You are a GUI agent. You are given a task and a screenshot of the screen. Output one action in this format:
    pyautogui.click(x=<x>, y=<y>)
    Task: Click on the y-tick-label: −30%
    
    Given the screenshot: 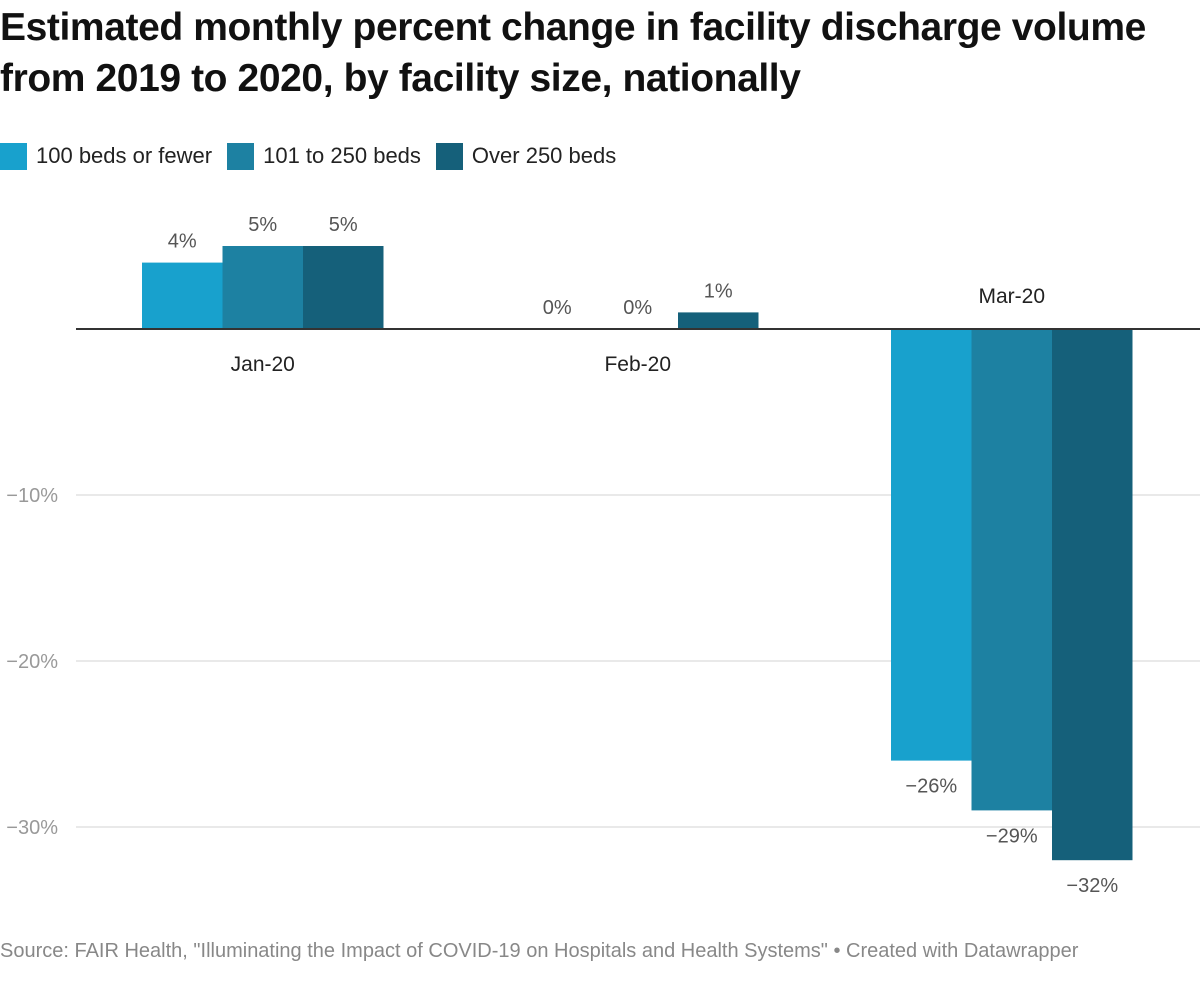 What is the action you would take?
    pyautogui.click(x=32, y=828)
    